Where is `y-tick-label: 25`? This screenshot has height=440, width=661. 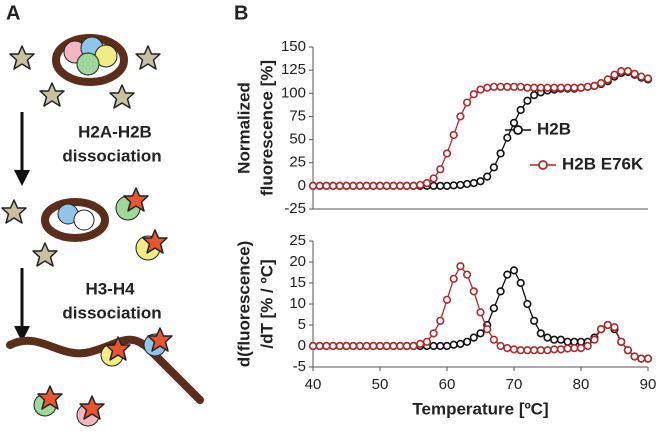
y-tick-label: 25 is located at coordinates (297, 240).